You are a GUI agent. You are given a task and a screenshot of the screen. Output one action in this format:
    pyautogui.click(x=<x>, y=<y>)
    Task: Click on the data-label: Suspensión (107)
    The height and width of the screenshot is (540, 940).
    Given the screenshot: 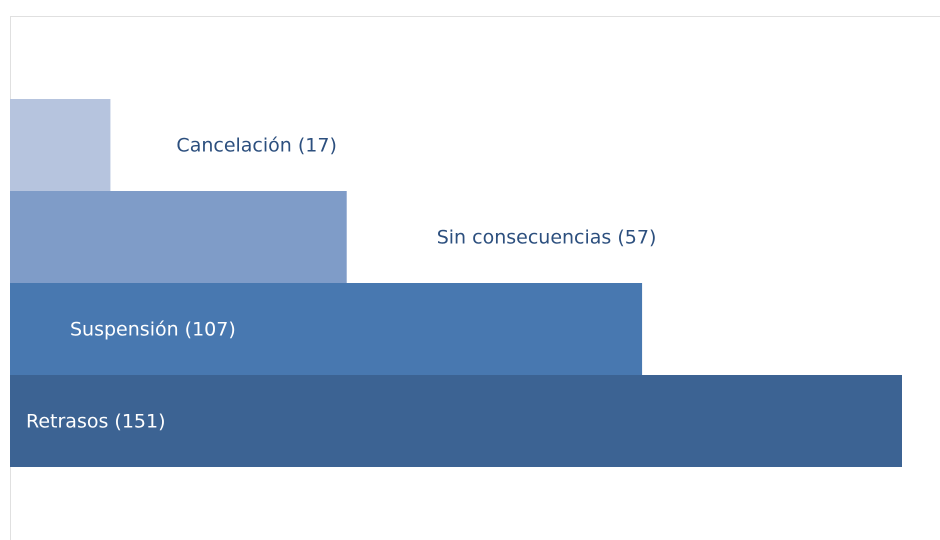 What is the action you would take?
    pyautogui.click(x=153, y=330)
    